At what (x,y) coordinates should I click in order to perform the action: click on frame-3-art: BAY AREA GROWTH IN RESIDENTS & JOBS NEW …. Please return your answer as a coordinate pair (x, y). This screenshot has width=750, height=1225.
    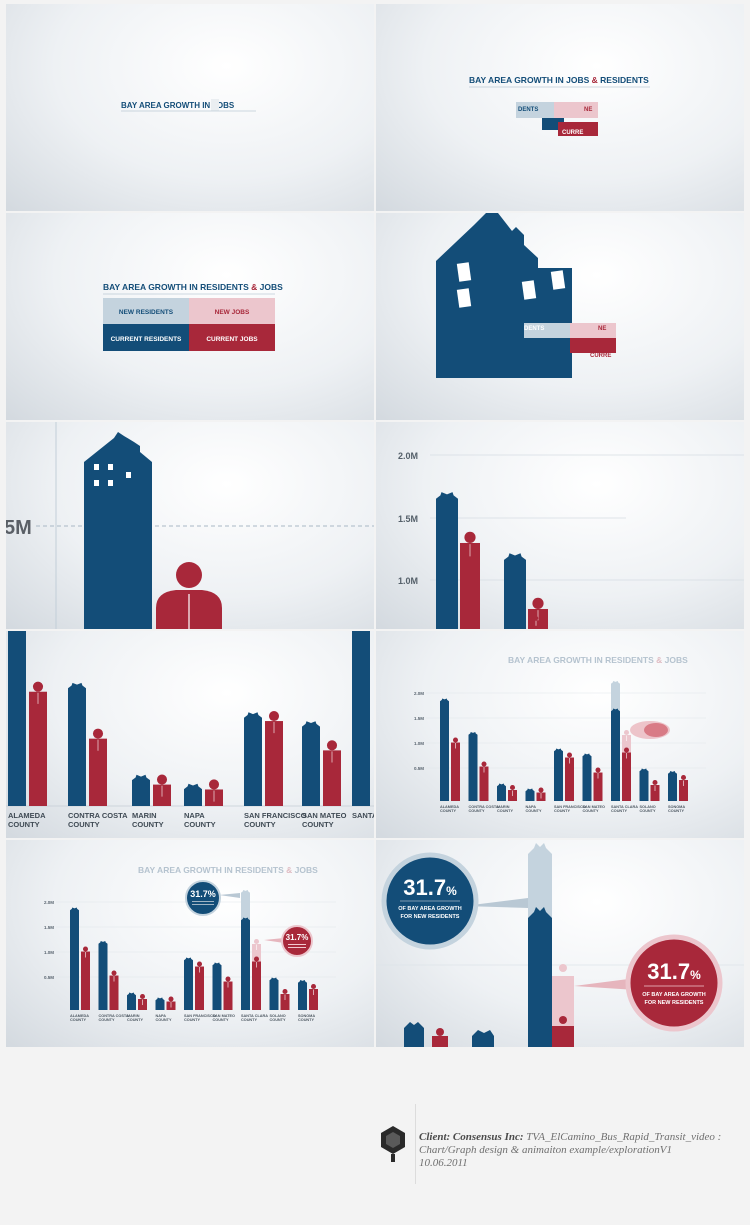
    Looking at the image, I should click on (193, 316).